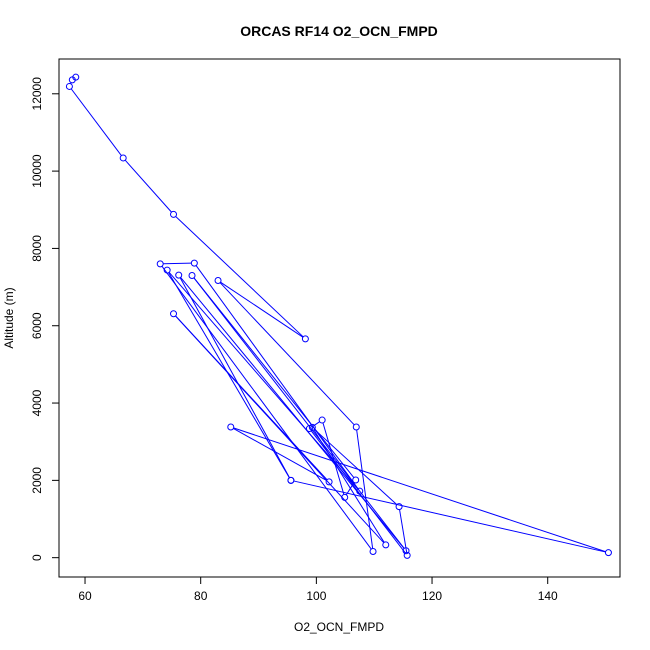 The height and width of the screenshot is (650, 650). Describe the element at coordinates (37, 171) in the screenshot. I see `y-tick-label: 10000` at that location.